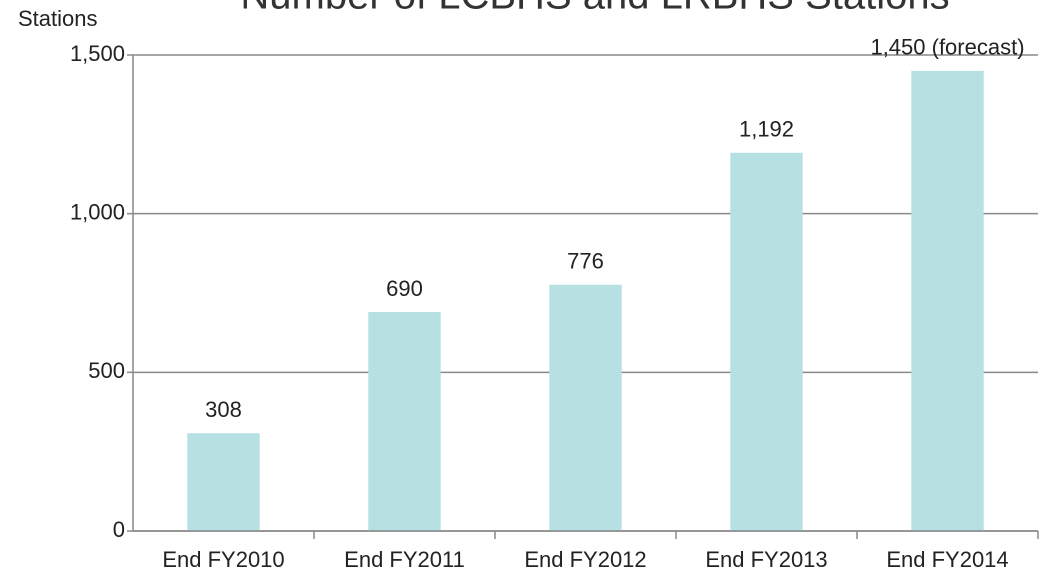 Image resolution: width=1062 pixels, height=576 pixels. Describe the element at coordinates (223, 559) in the screenshot. I see `x-tick-label: End FY2010` at that location.